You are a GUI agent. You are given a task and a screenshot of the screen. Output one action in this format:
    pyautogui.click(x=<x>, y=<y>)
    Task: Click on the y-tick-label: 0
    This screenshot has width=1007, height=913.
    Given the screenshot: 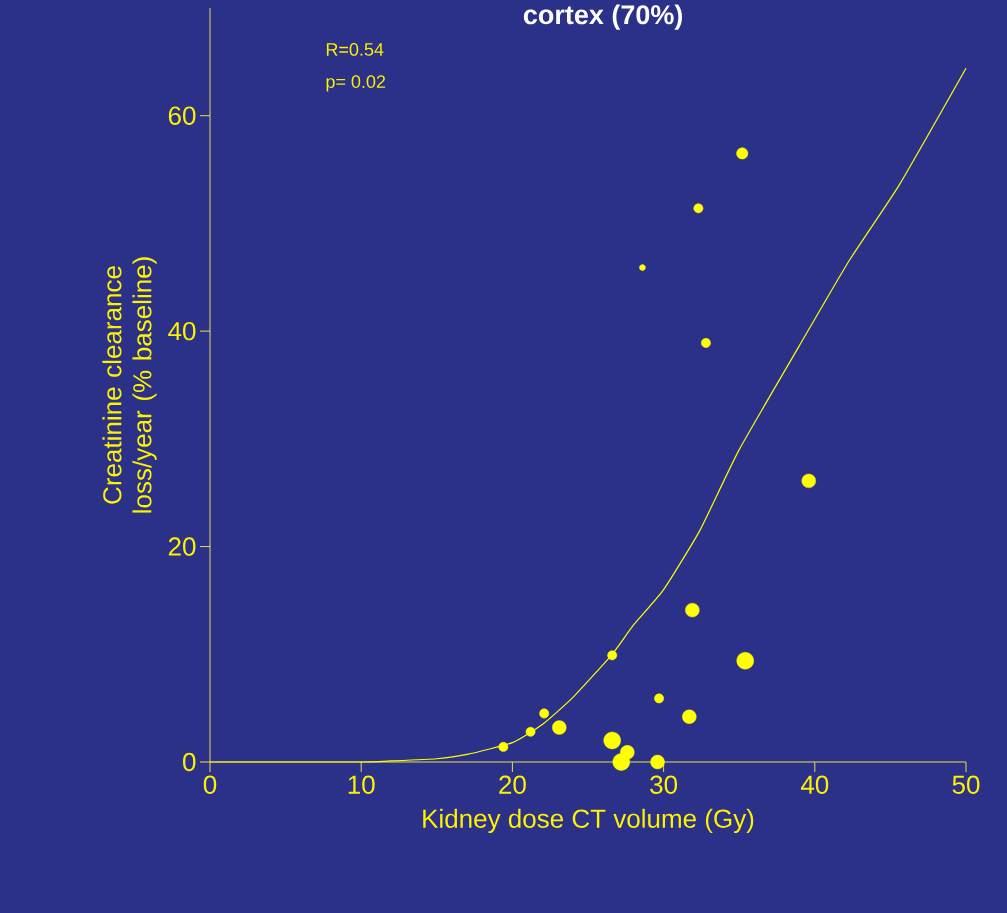 What is the action you would take?
    pyautogui.click(x=189, y=762)
    